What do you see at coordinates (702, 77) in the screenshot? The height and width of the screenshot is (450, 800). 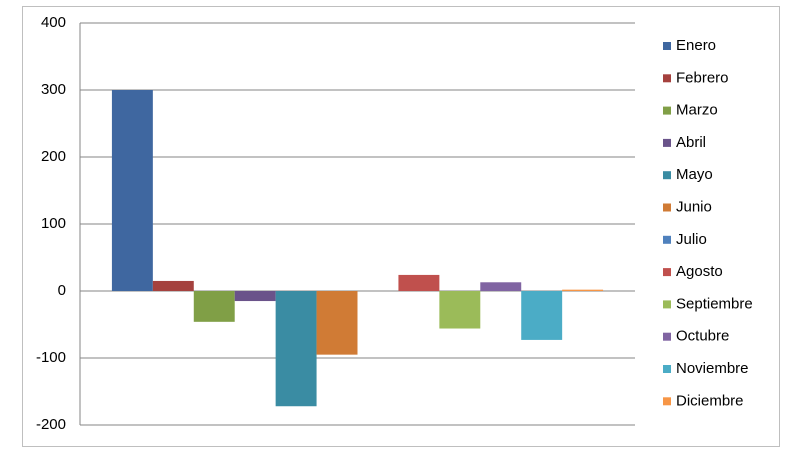 I see `legend-label: Febrero` at bounding box center [702, 77].